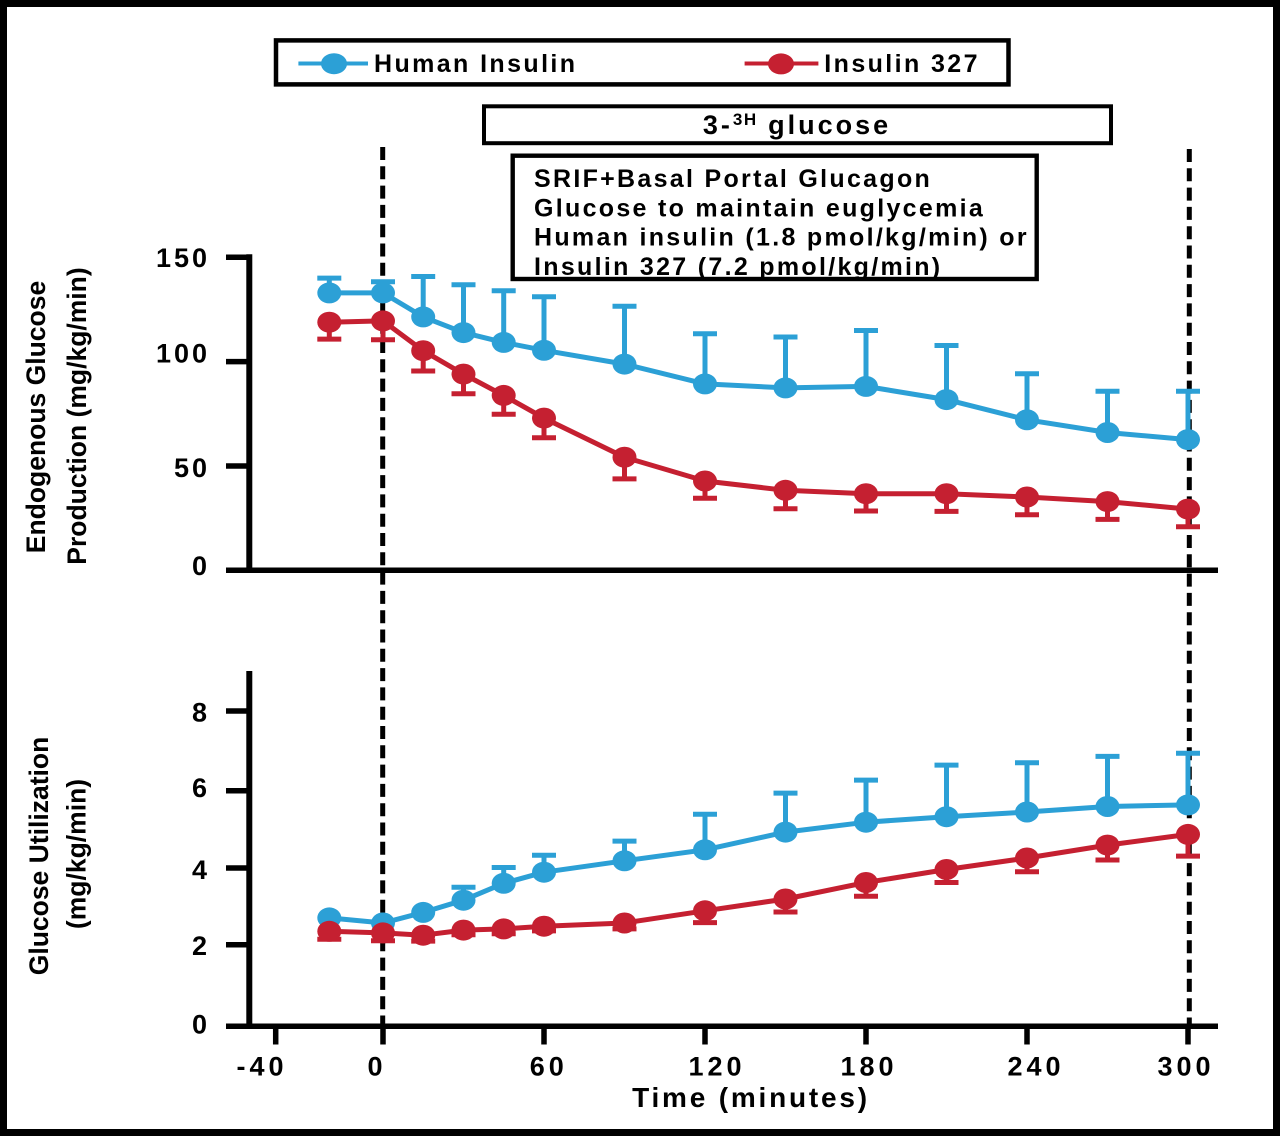  Describe the element at coordinates (902, 64) in the screenshot. I see `svg-text: Insulin 327` at that location.